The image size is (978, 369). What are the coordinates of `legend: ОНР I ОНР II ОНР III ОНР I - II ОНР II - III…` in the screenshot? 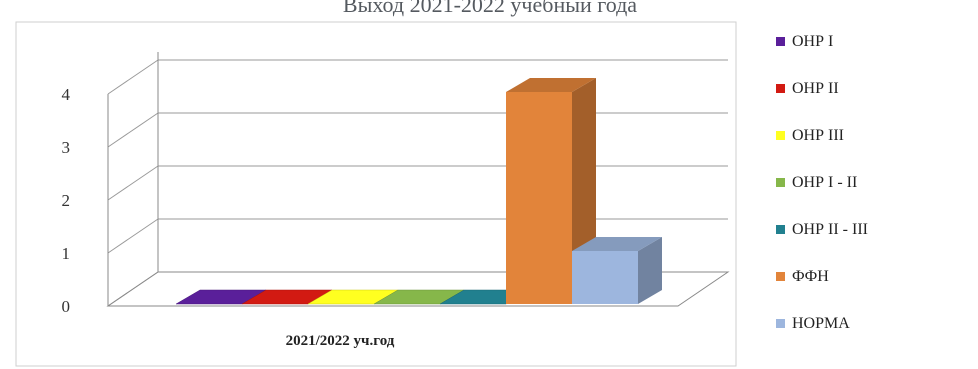 It's located at (822, 182).